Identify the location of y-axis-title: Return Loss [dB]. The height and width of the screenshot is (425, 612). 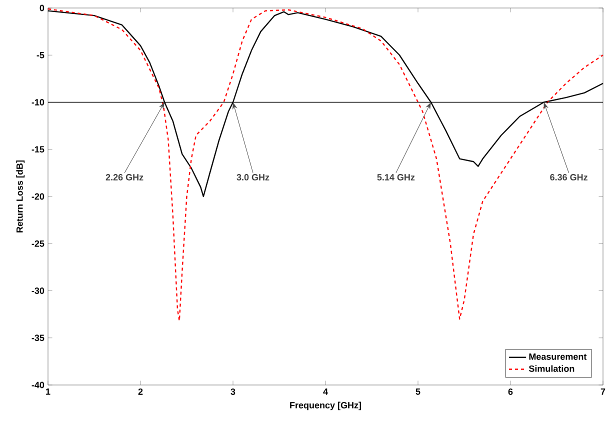
(20, 196).